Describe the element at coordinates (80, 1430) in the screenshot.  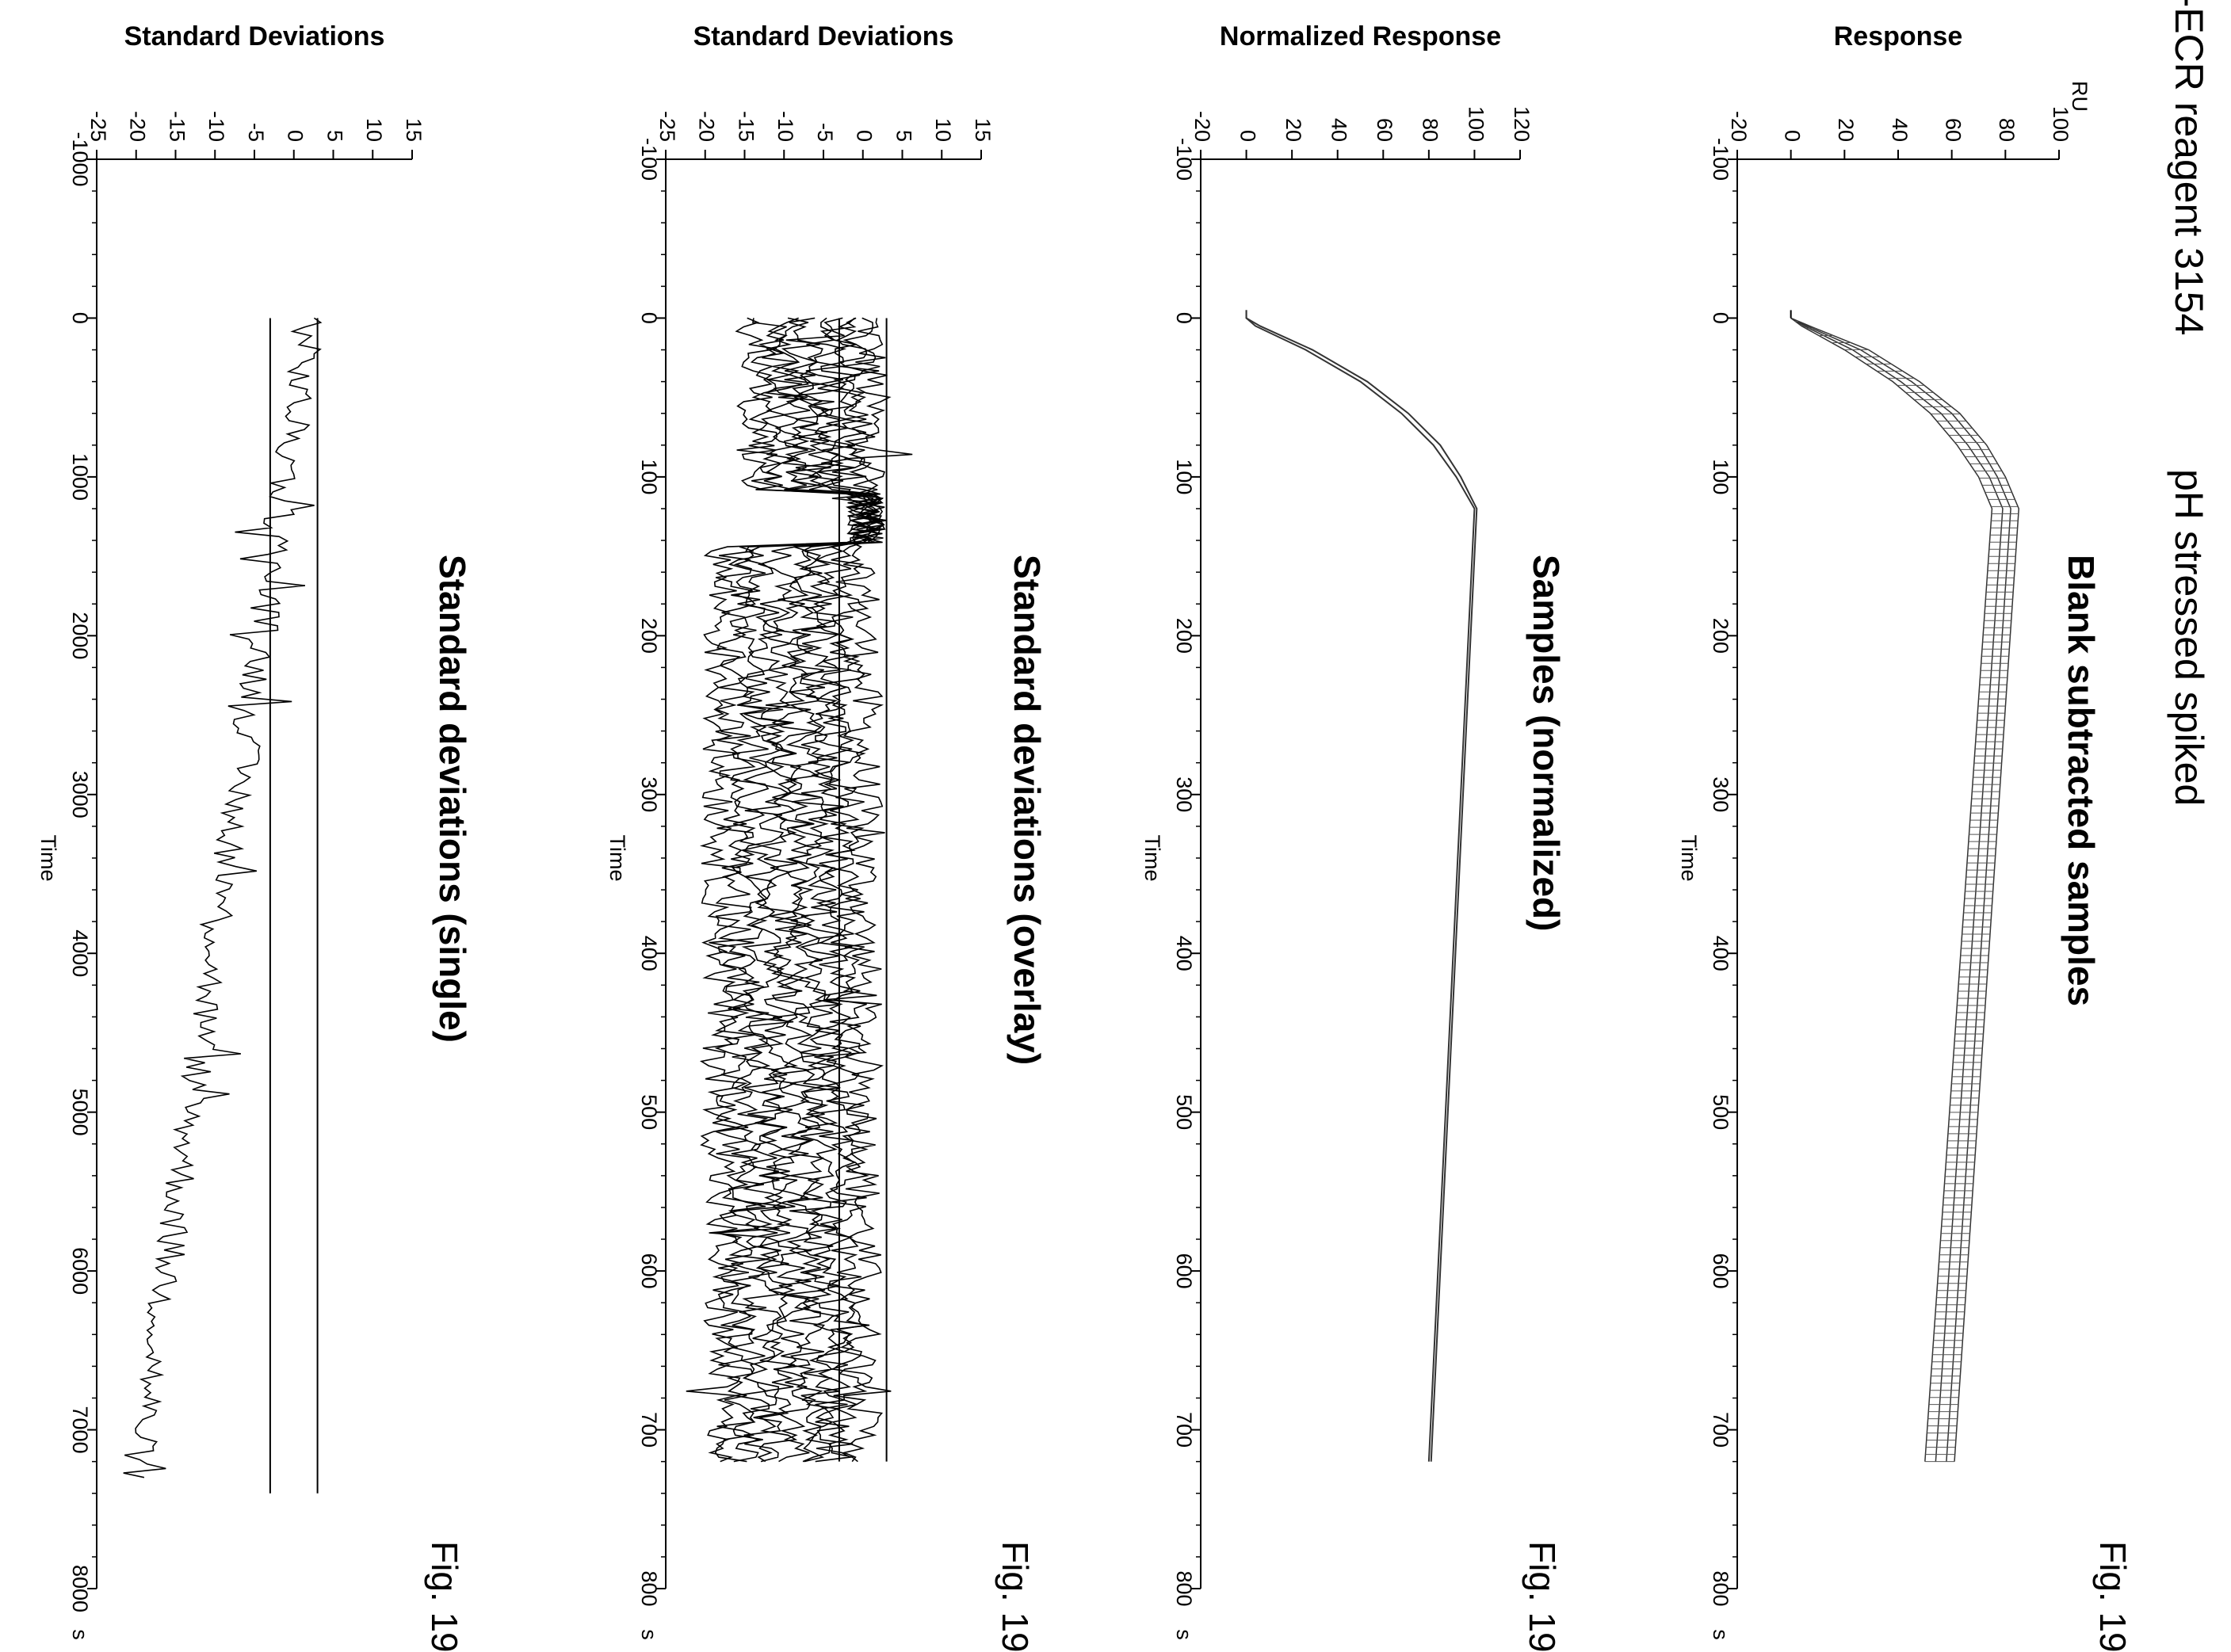
I see `x-tick-label: 7000` at that location.